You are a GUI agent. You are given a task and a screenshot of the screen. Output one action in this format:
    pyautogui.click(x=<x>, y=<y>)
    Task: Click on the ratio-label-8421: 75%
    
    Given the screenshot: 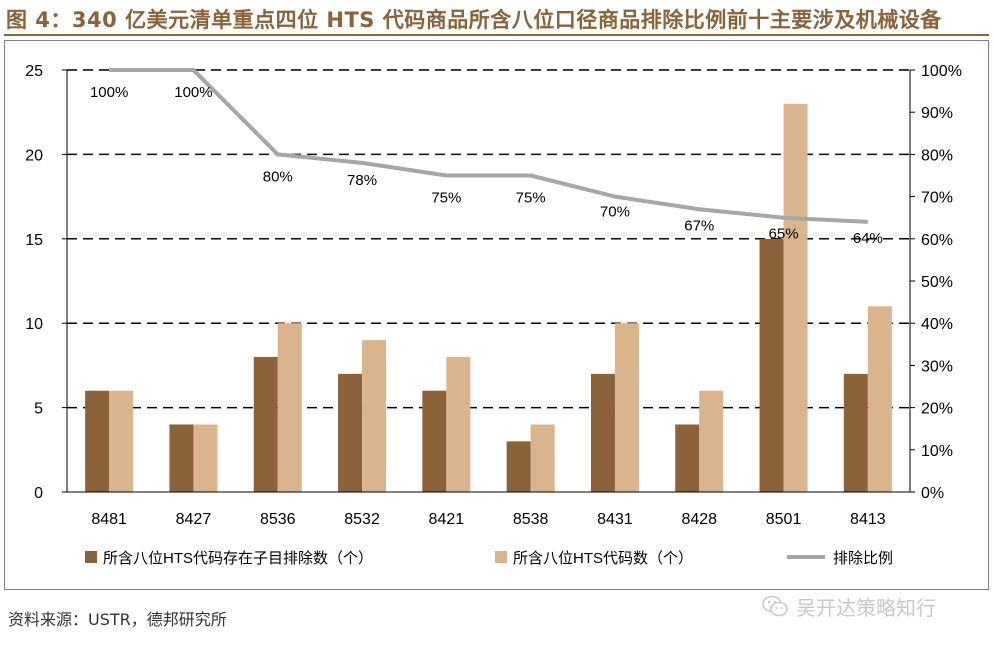 What is the action you would take?
    pyautogui.click(x=446, y=198)
    